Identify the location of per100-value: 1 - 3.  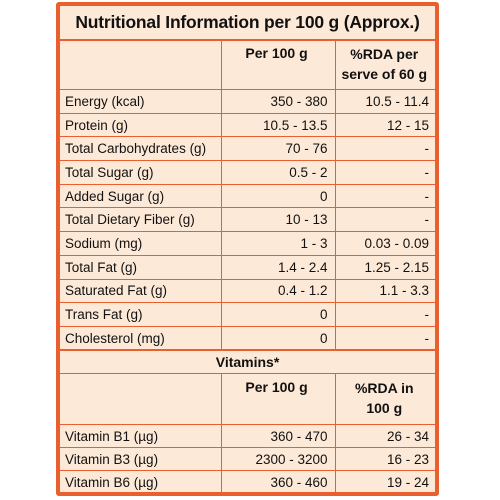
(278, 243).